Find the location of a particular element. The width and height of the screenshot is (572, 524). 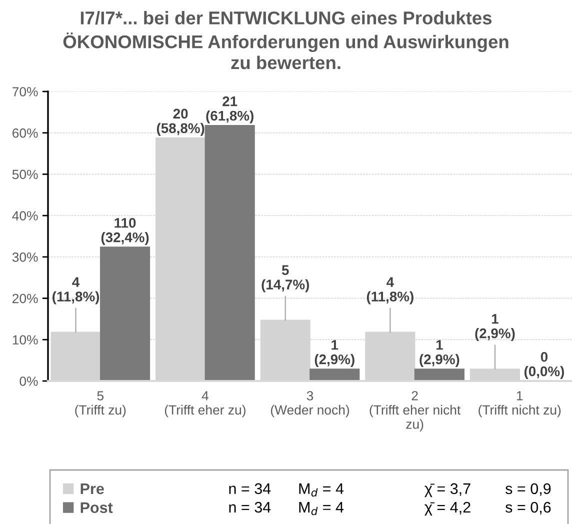

legend-label: Post is located at coordinates (96, 508).